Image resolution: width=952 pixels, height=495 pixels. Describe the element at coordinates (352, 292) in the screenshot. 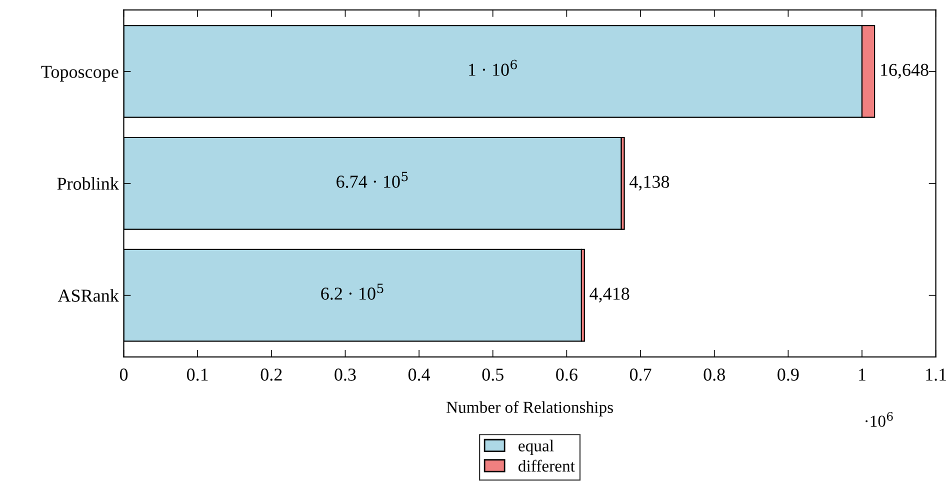

I see `annotation: 6.2 · 10$^{5}$` at that location.